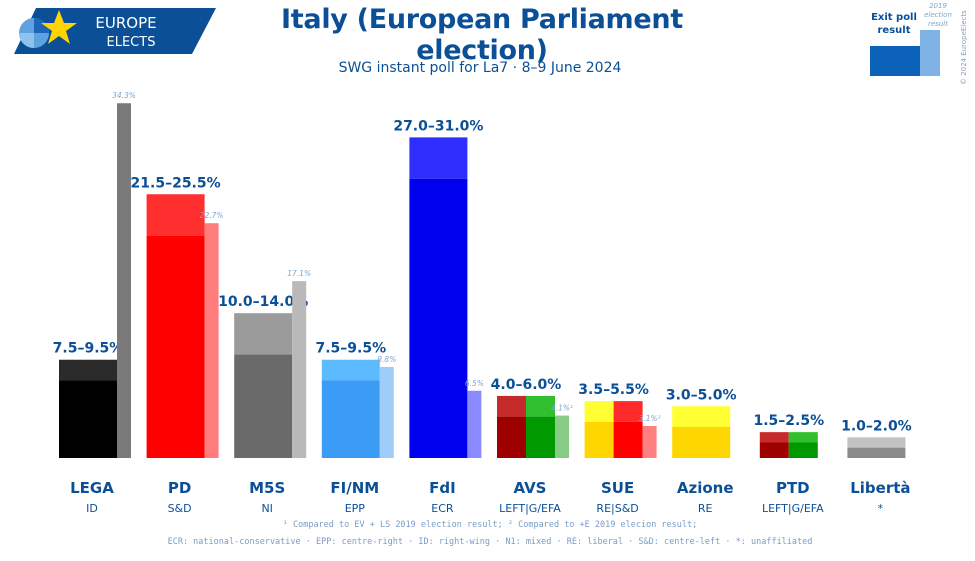  Describe the element at coordinates (480, 68) in the screenshot. I see `chart-subtitle: SWG instant poll for La7 · 8–9 June 2024` at that location.